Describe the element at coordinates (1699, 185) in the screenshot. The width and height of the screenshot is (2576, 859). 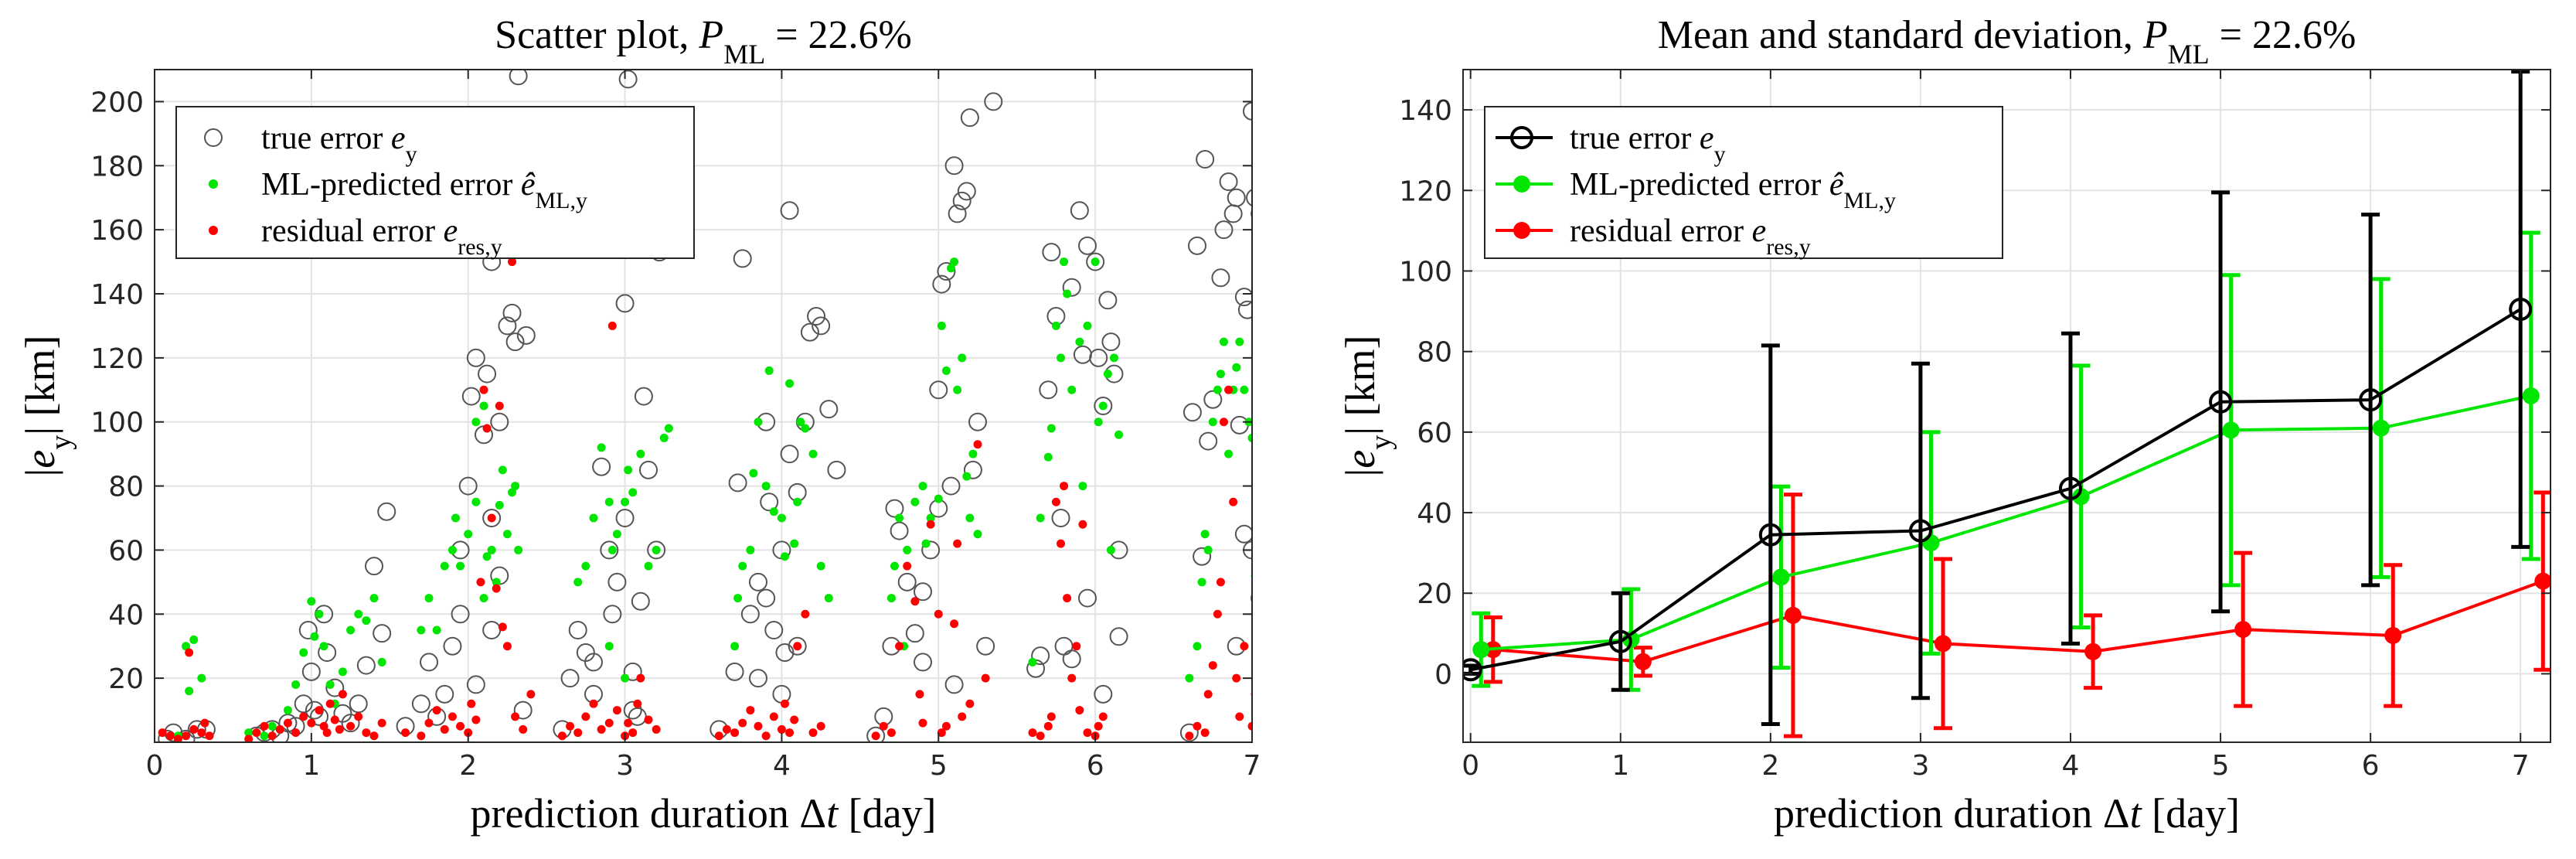
I see `legend-label-text: ML-predicted error` at that location.